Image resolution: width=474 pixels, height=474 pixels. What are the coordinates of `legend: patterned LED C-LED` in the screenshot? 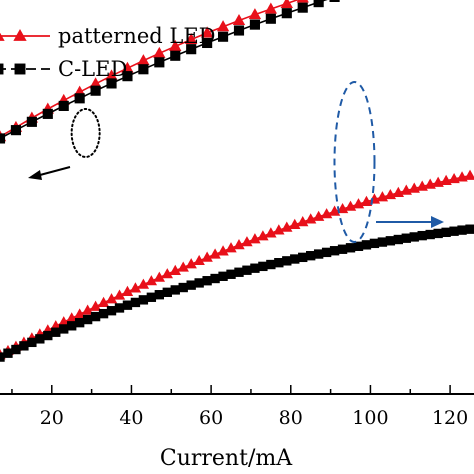 It's located at (108, 52).